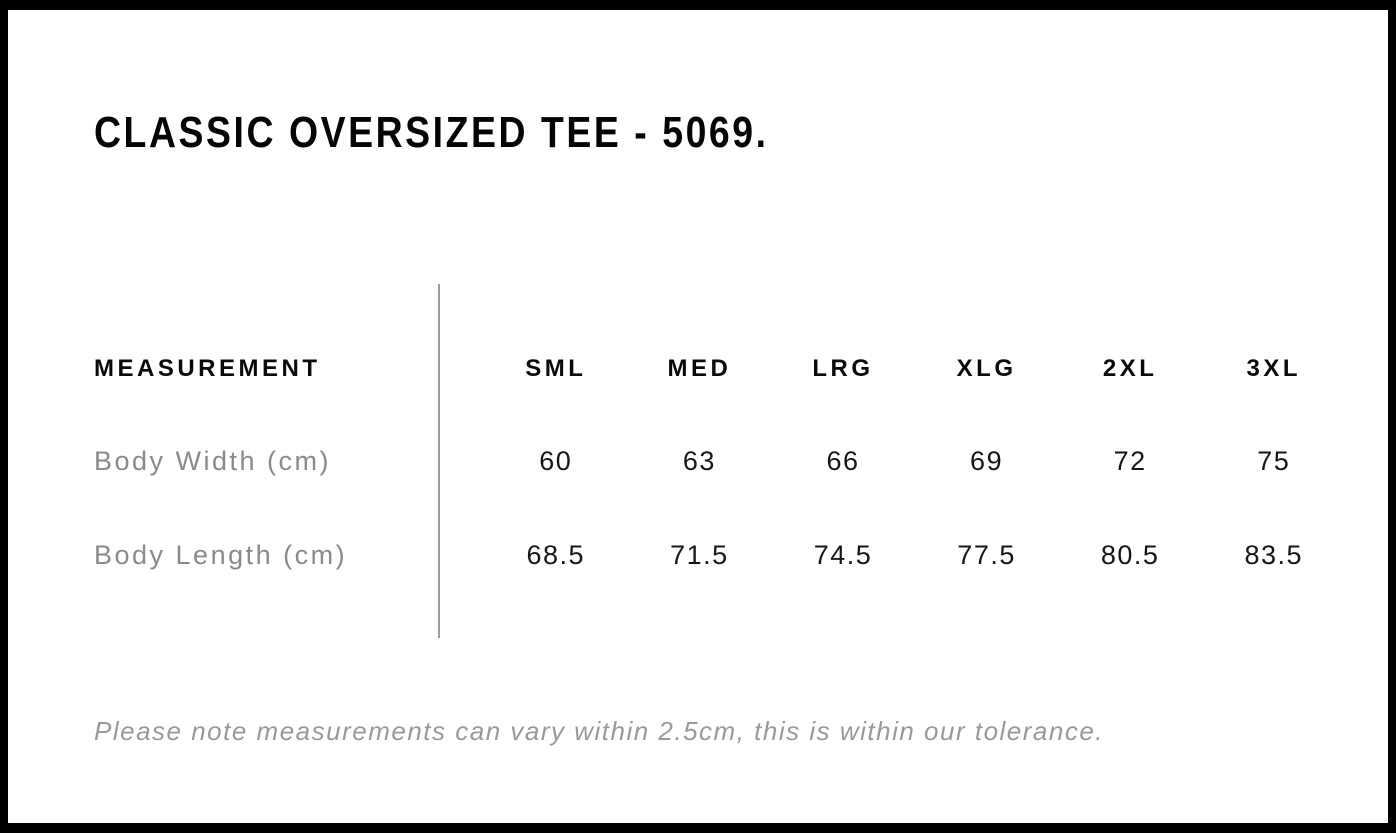  Describe the element at coordinates (843, 461) in the screenshot. I see `table-cell: 66` at that location.